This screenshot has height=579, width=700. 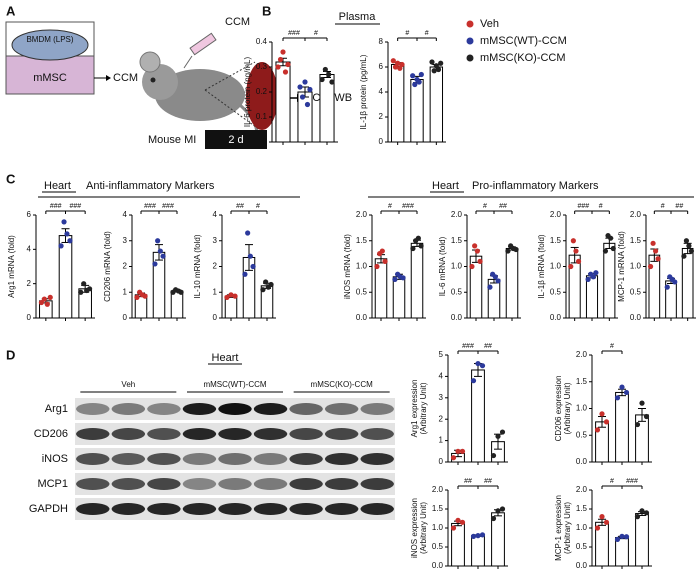 What do you see at coordinates (160, 82) in the screenshot?
I see `mouse-head` at bounding box center [160, 82].